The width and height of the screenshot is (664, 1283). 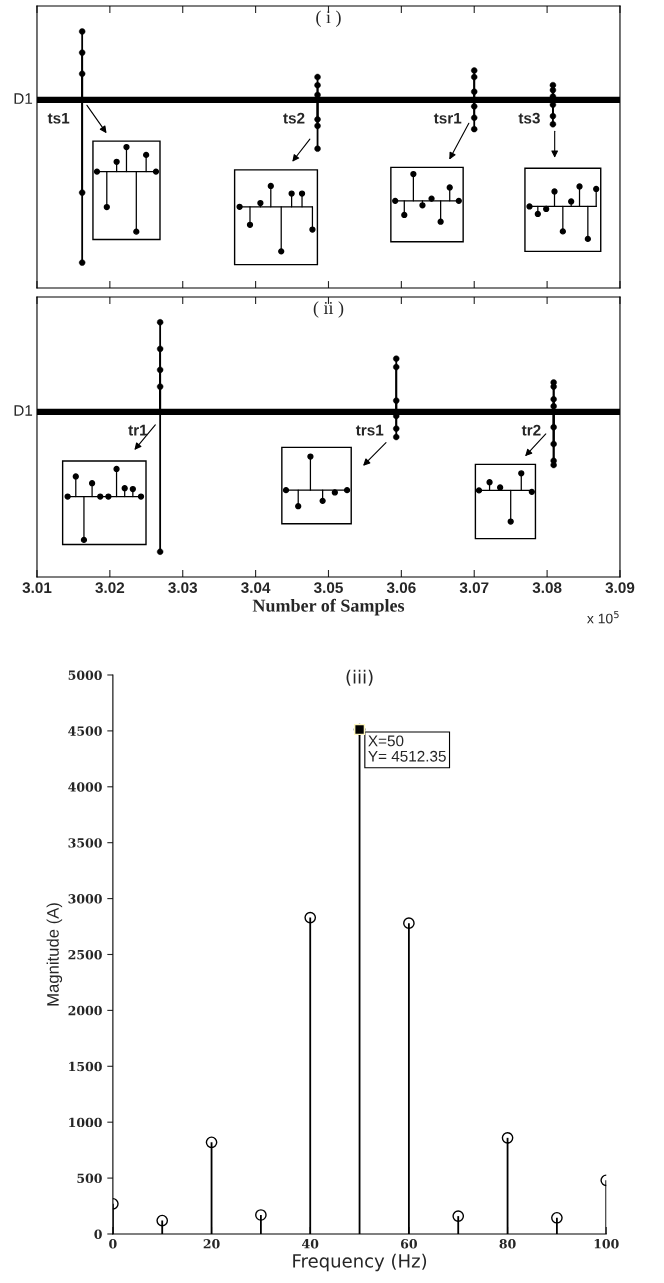 What do you see at coordinates (85, 954) in the screenshot?
I see `y-tick-label: 2500` at bounding box center [85, 954].